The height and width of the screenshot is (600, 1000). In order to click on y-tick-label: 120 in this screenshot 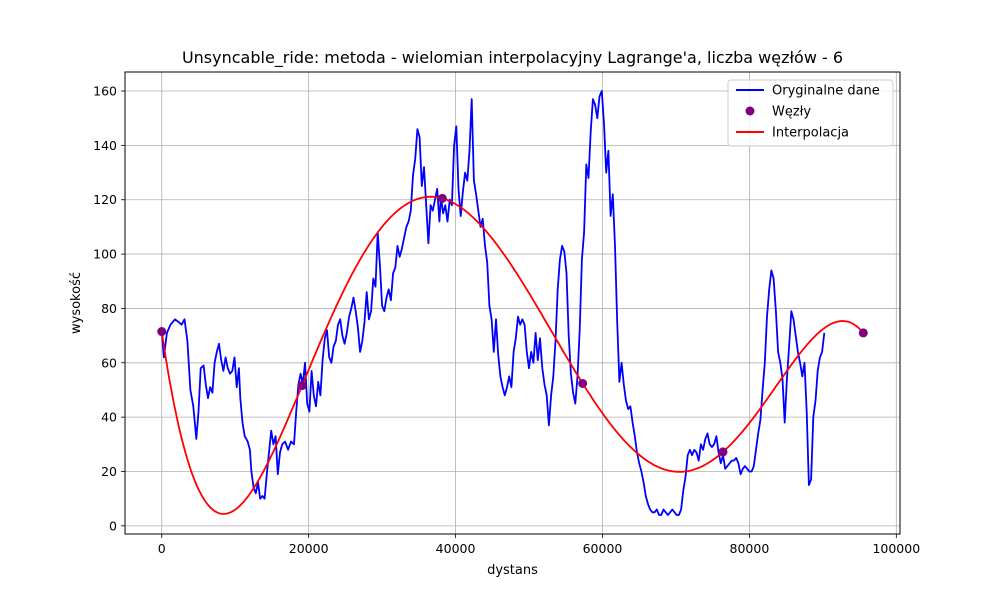, I will do `click(105, 199)`.